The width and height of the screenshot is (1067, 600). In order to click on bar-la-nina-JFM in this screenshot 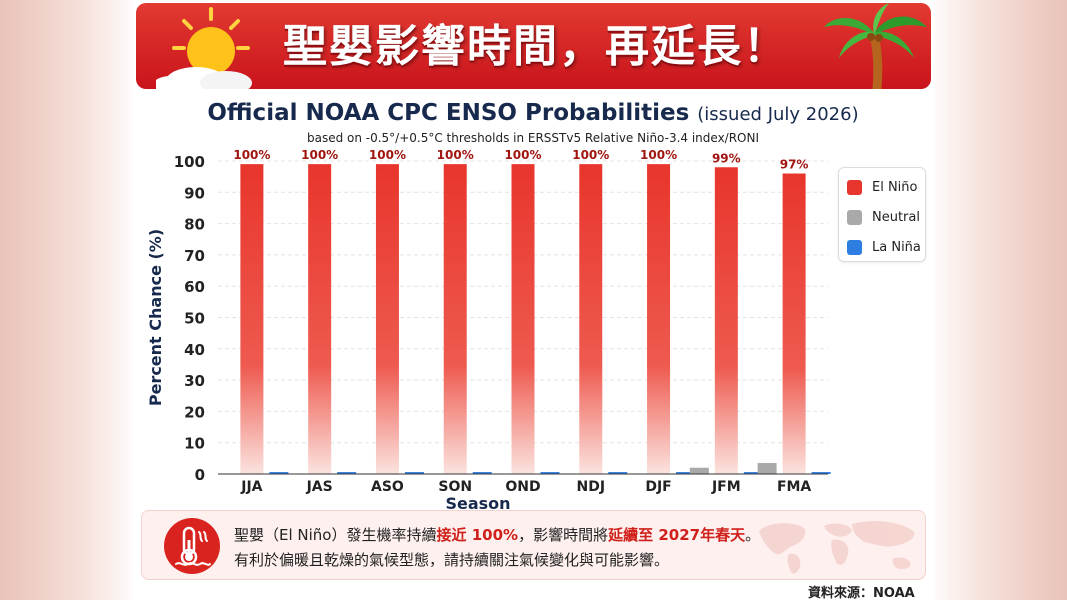, I will do `click(753, 473)`.